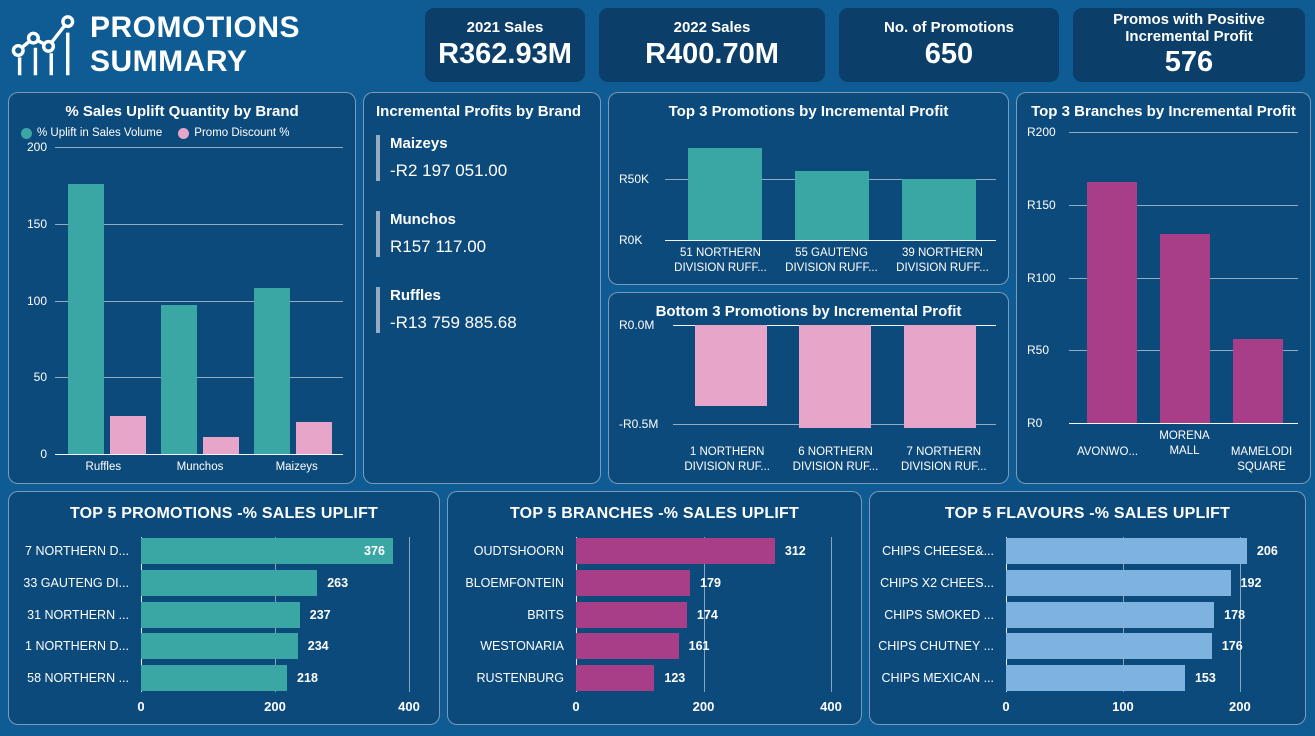  What do you see at coordinates (479, 111) in the screenshot?
I see `card-title: Incremental Profits by Brand` at bounding box center [479, 111].